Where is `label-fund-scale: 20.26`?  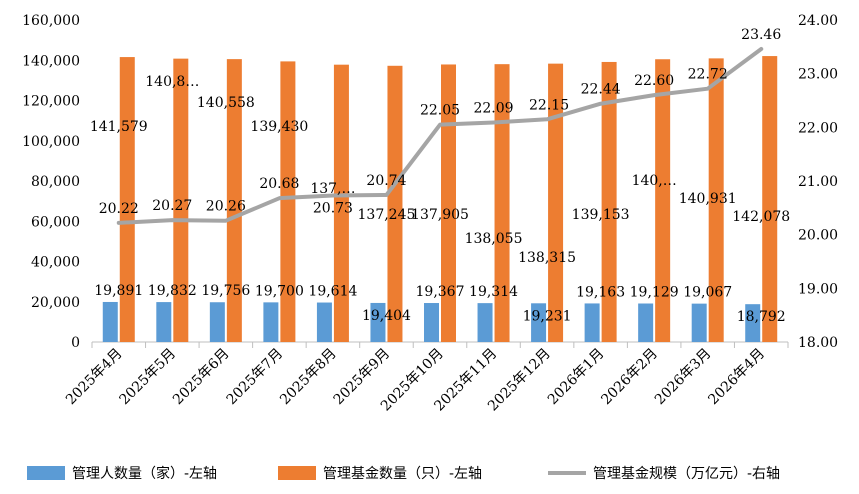
label-fund-scale: 20.26 is located at coordinates (226, 207).